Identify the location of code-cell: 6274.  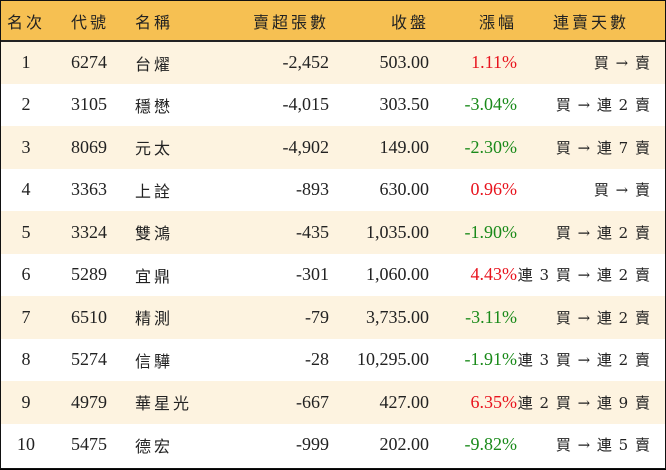
(89, 62).